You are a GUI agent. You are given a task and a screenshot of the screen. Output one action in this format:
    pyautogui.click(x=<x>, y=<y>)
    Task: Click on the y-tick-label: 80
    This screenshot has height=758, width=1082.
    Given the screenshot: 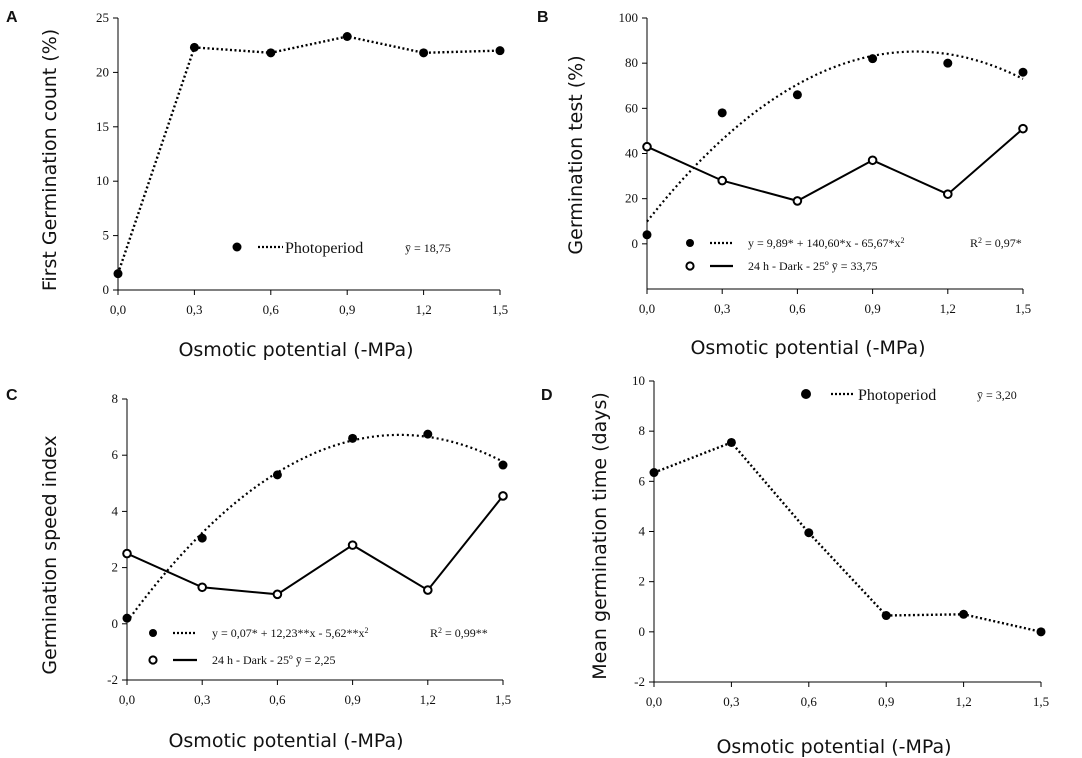 What is the action you would take?
    pyautogui.click(x=631, y=62)
    